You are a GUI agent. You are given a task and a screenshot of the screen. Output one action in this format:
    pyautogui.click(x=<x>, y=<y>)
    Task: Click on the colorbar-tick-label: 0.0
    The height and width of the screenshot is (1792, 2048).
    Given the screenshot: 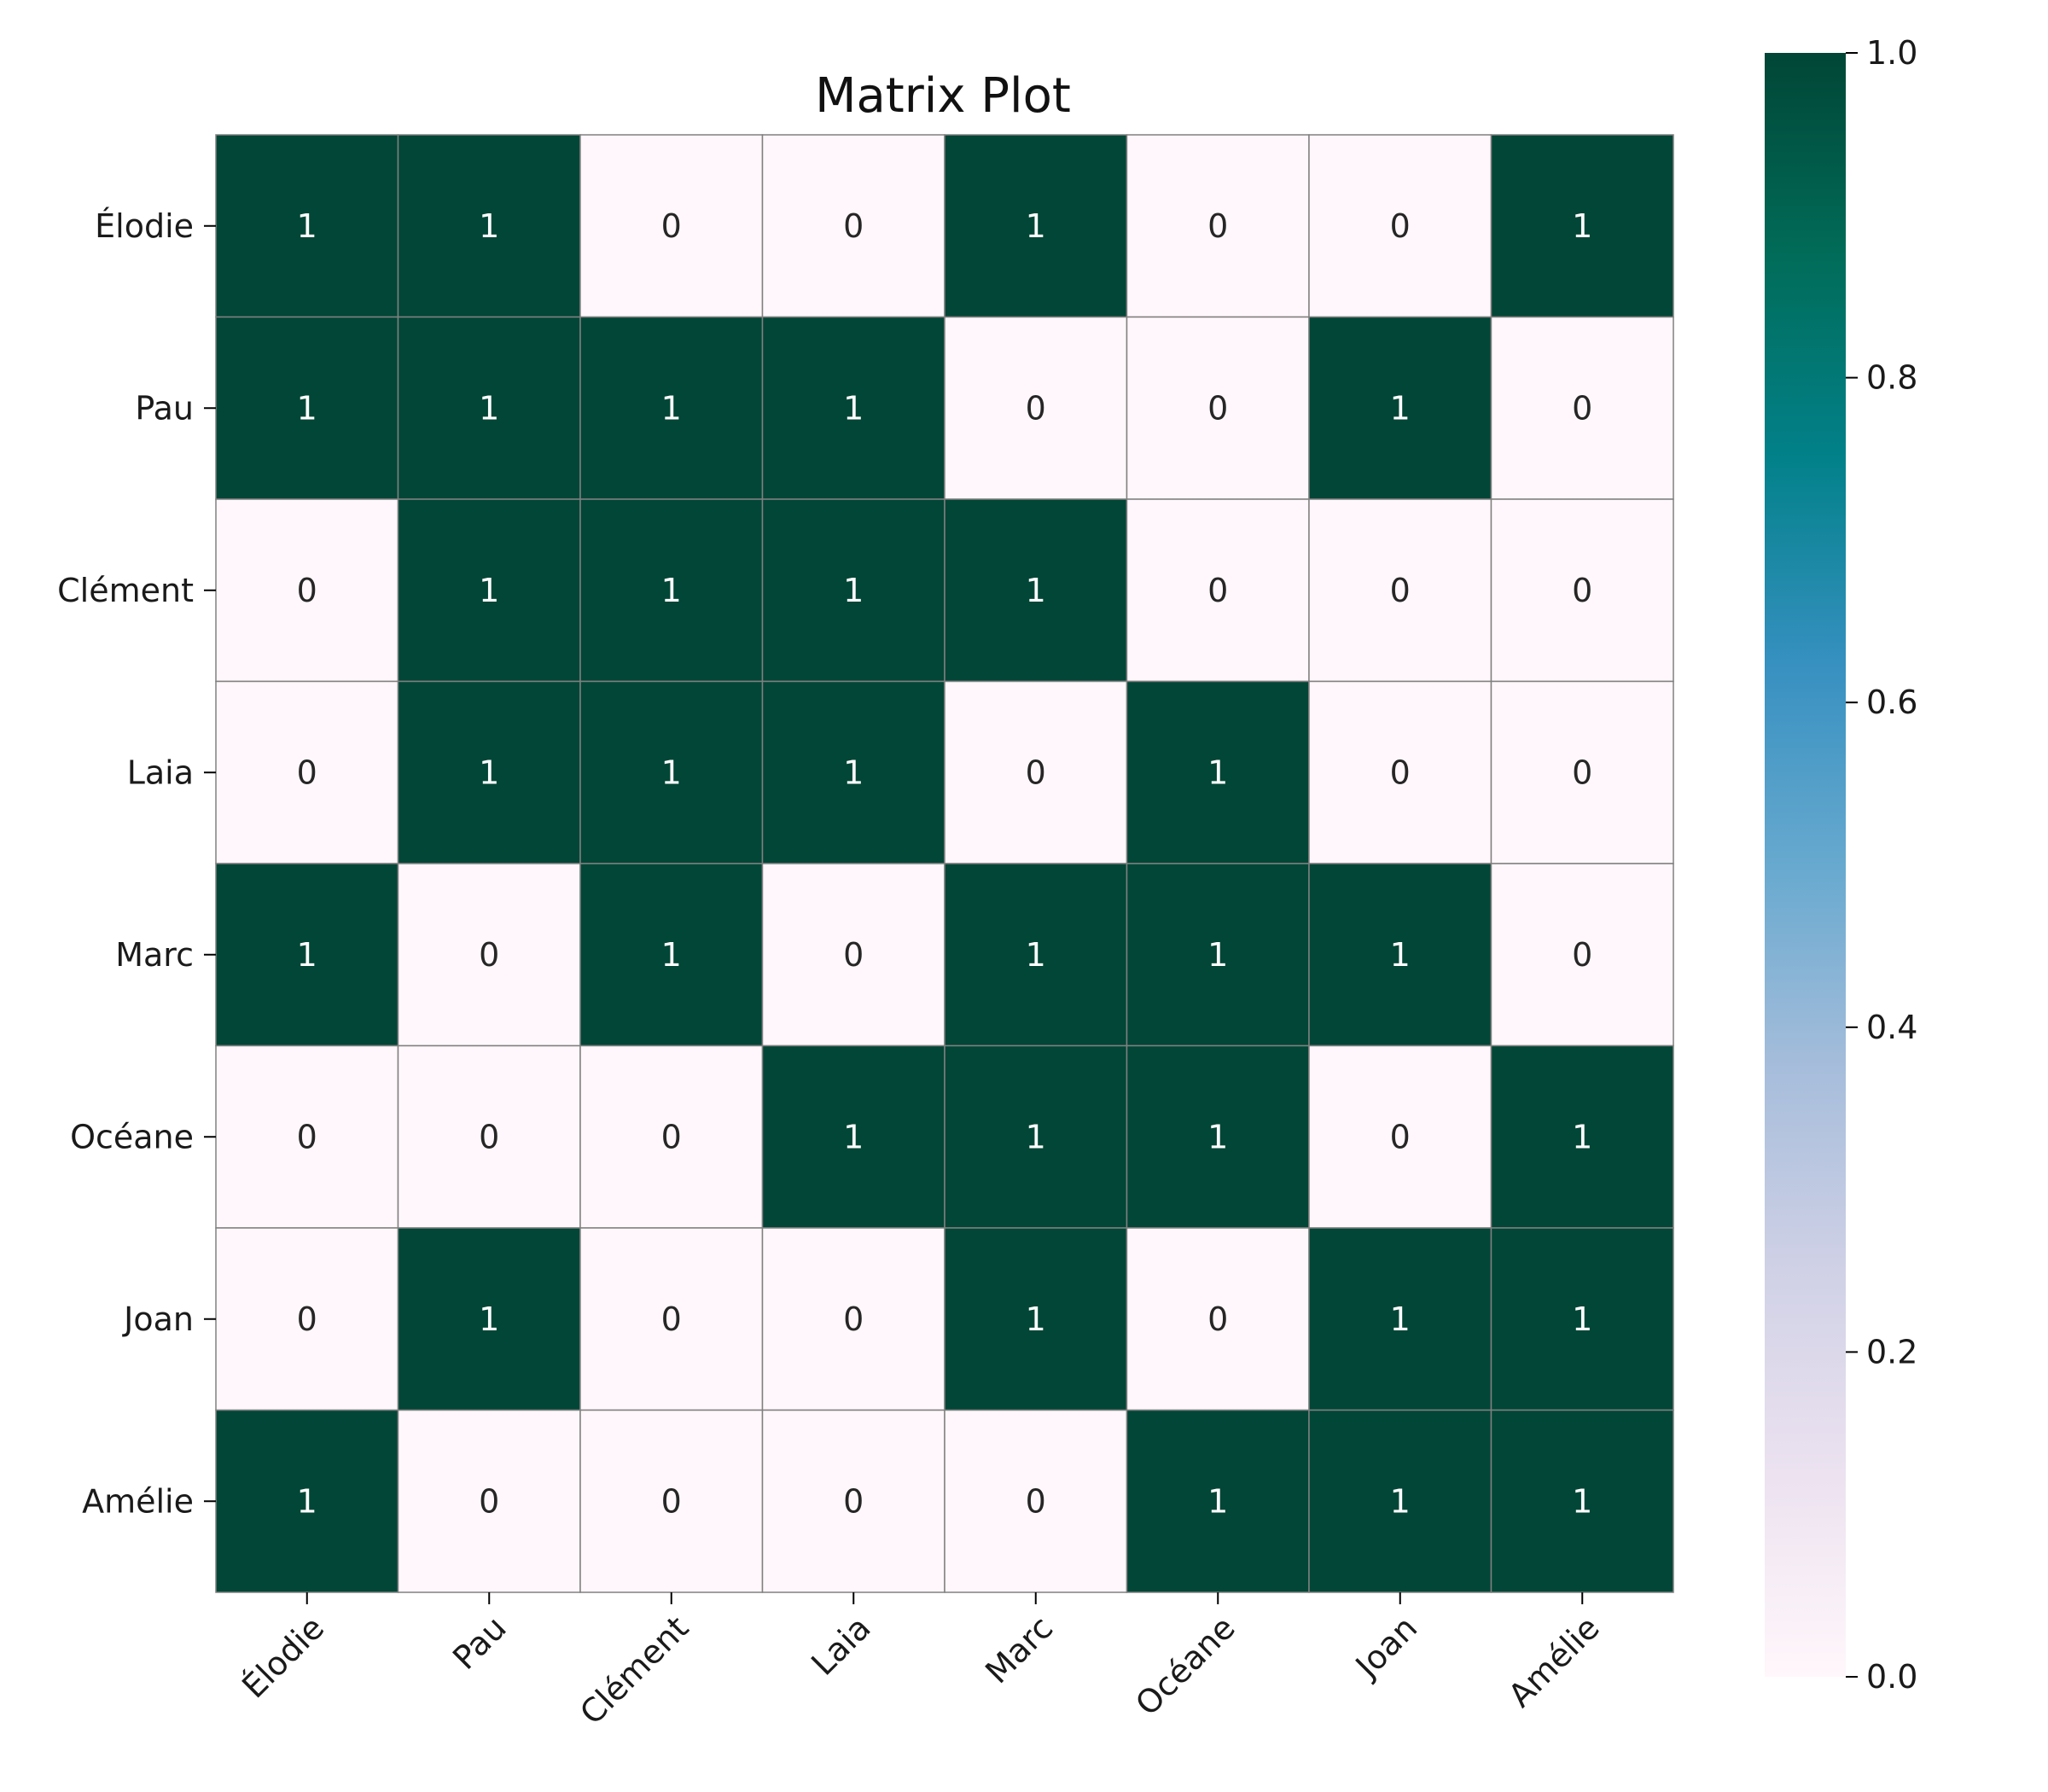 What is the action you would take?
    pyautogui.click(x=1892, y=1677)
    